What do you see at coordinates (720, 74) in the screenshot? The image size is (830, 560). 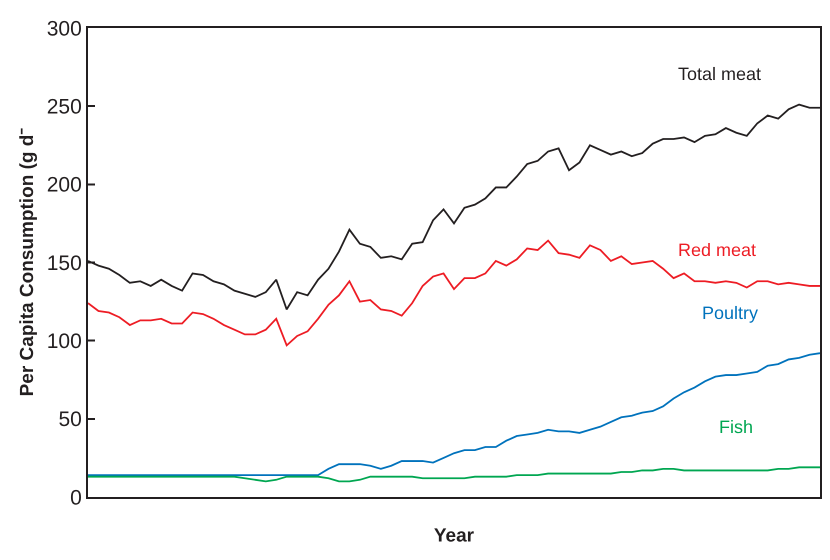 I see `series-label: Total meat` at bounding box center [720, 74].